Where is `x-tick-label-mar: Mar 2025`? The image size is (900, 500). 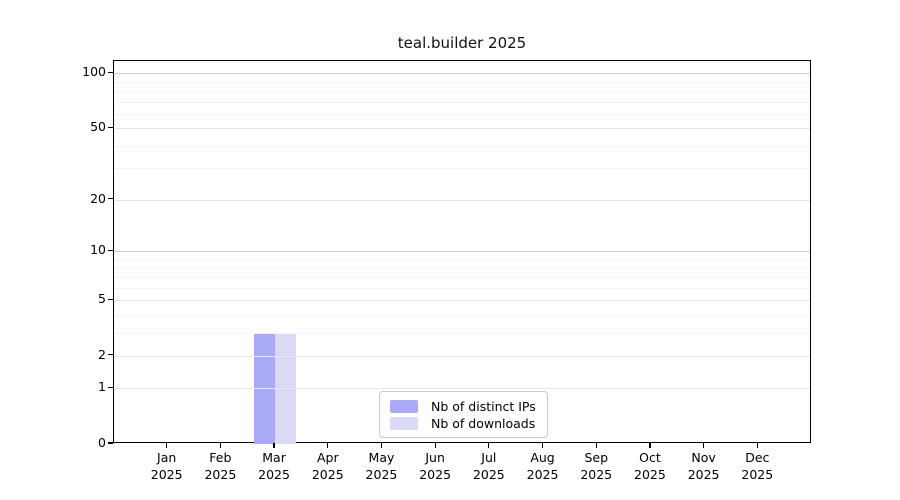
x-tick-label-mar: Mar 2025 is located at coordinates (274, 466).